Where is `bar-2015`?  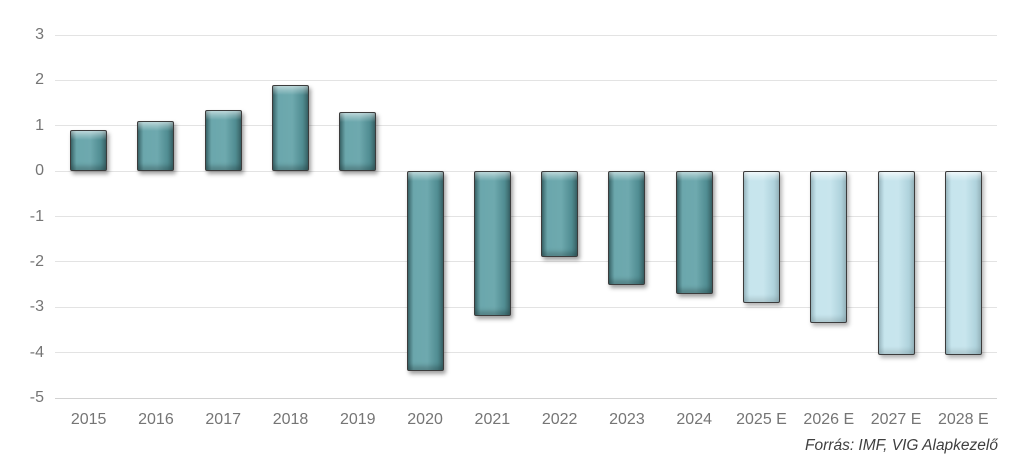
bar-2015 is located at coordinates (89, 151).